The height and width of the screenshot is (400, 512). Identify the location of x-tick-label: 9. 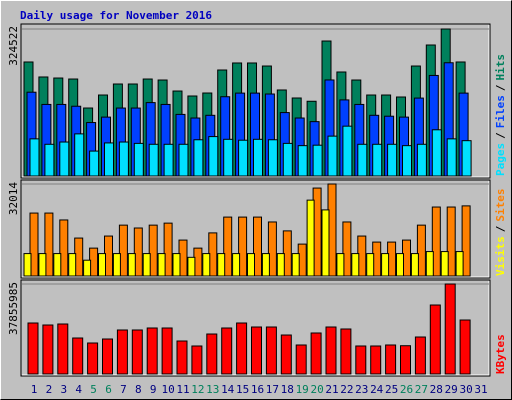
(153, 389).